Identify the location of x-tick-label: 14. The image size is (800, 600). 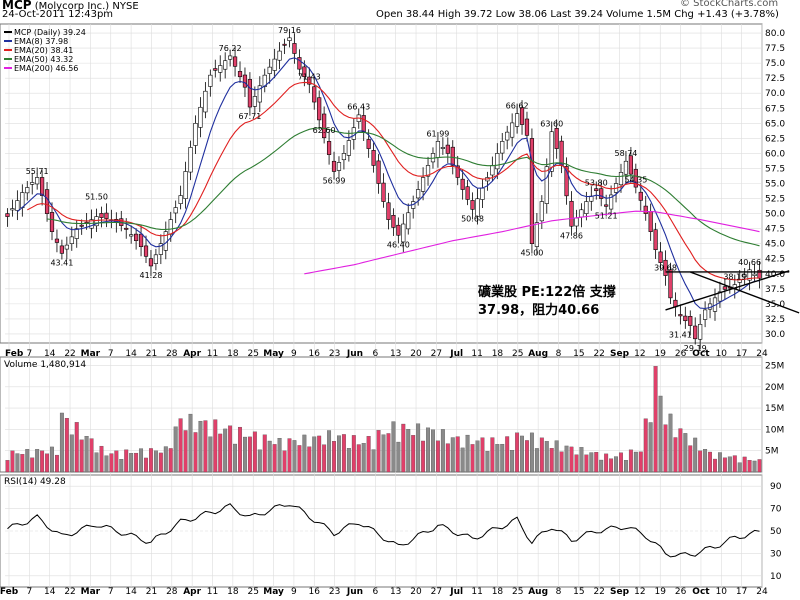
(50, 592).